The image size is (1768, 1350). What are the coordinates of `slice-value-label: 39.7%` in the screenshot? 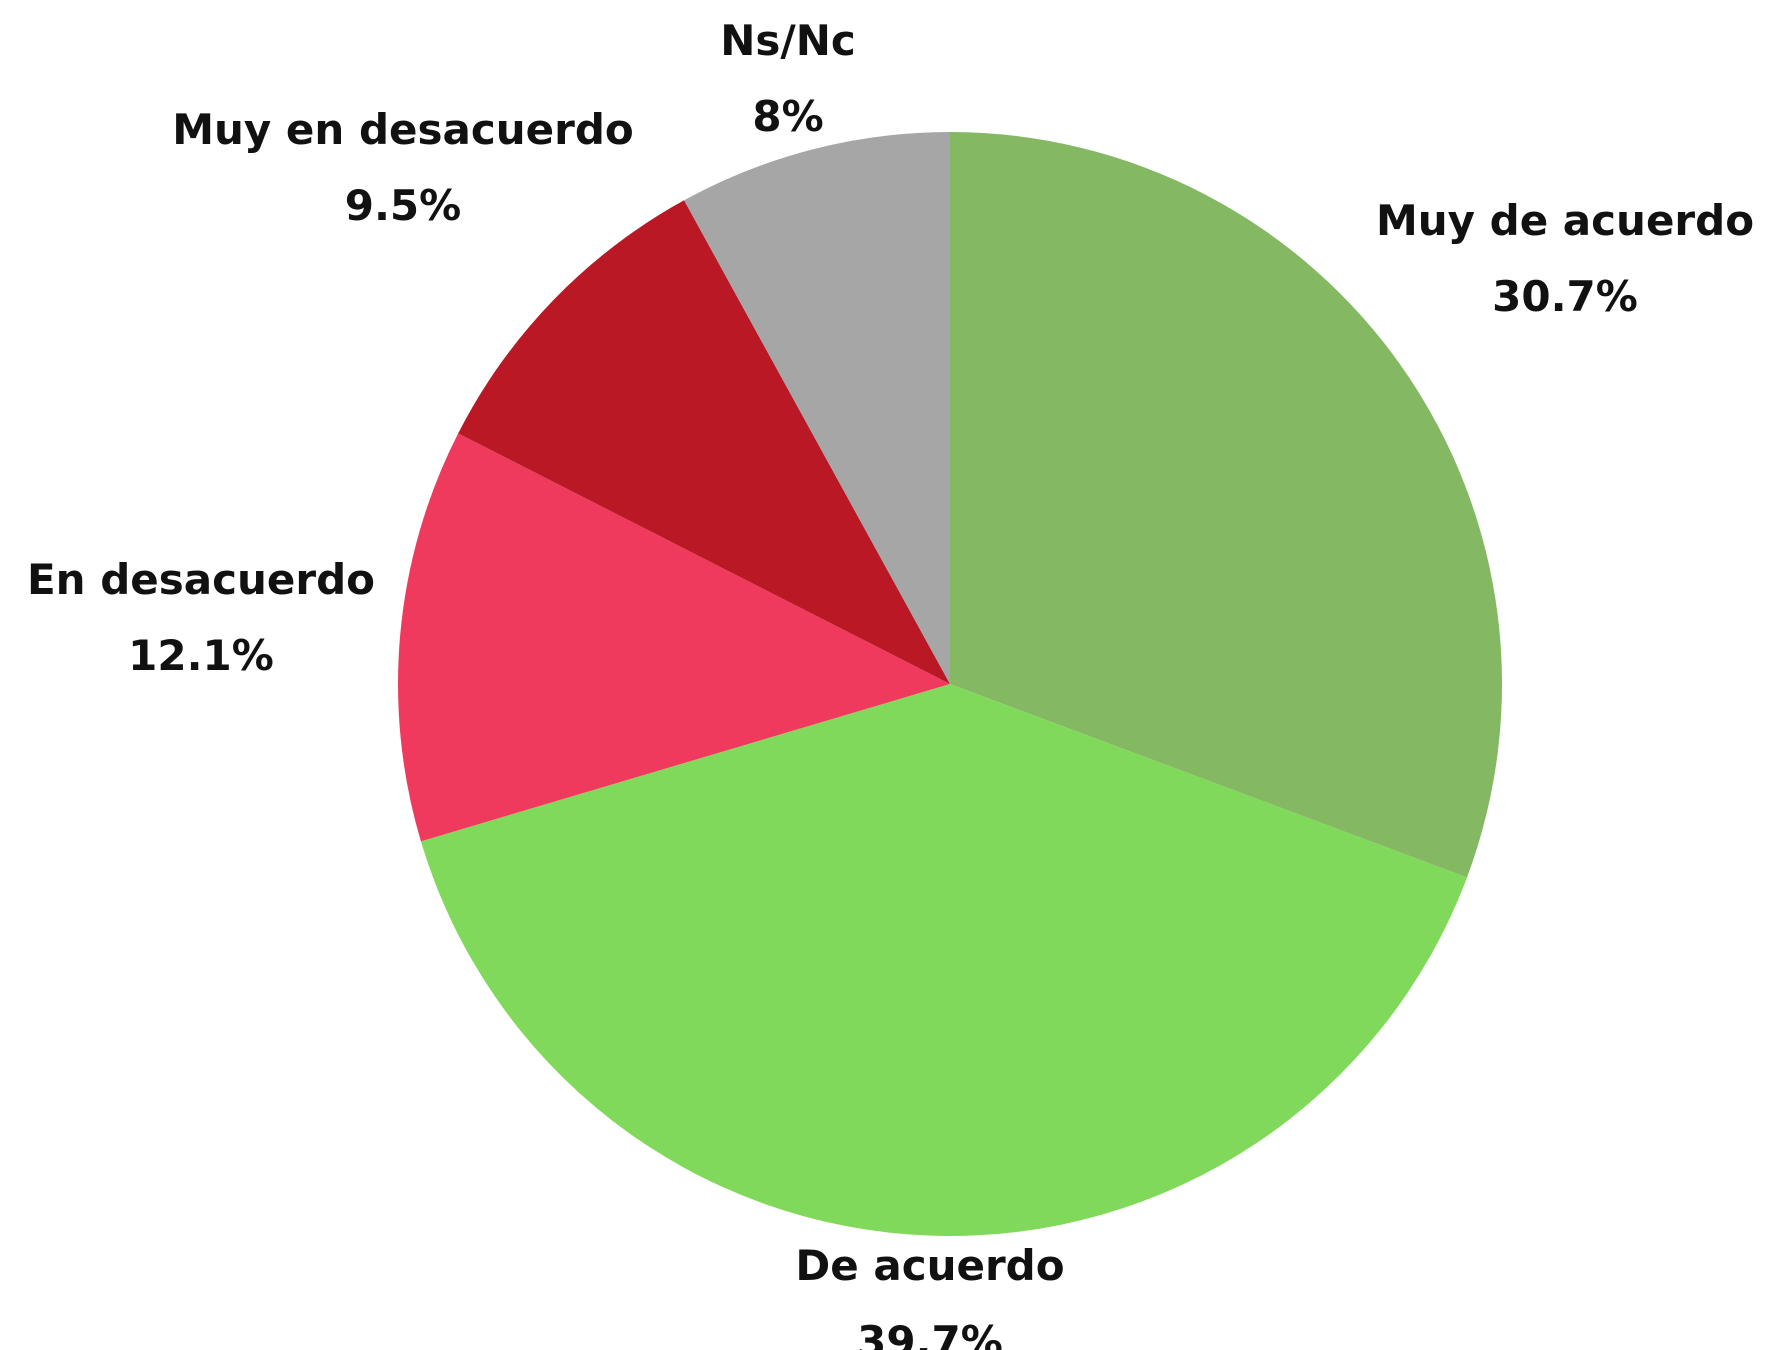 It's located at (930, 1333).